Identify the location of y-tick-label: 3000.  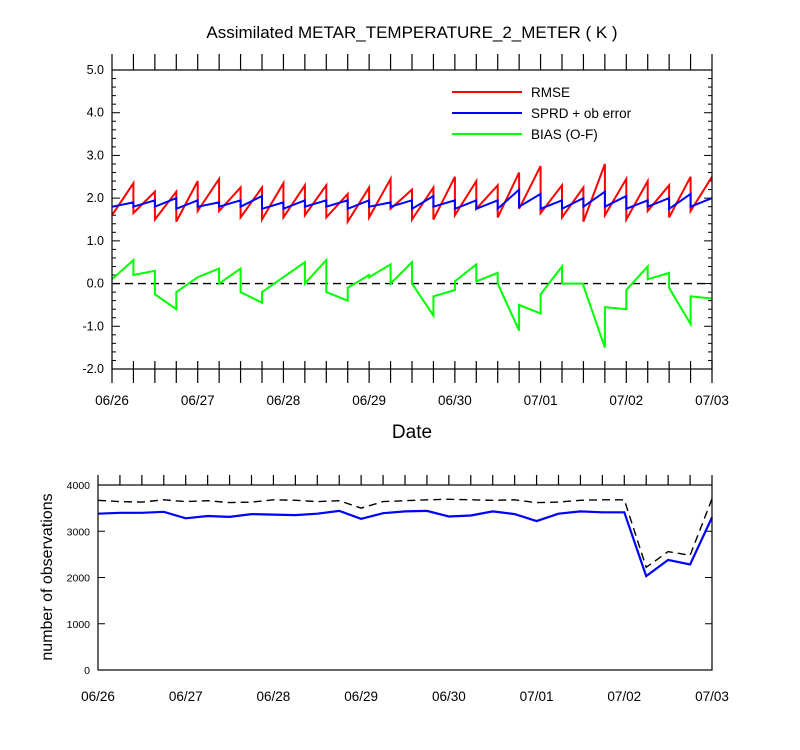
(79, 532).